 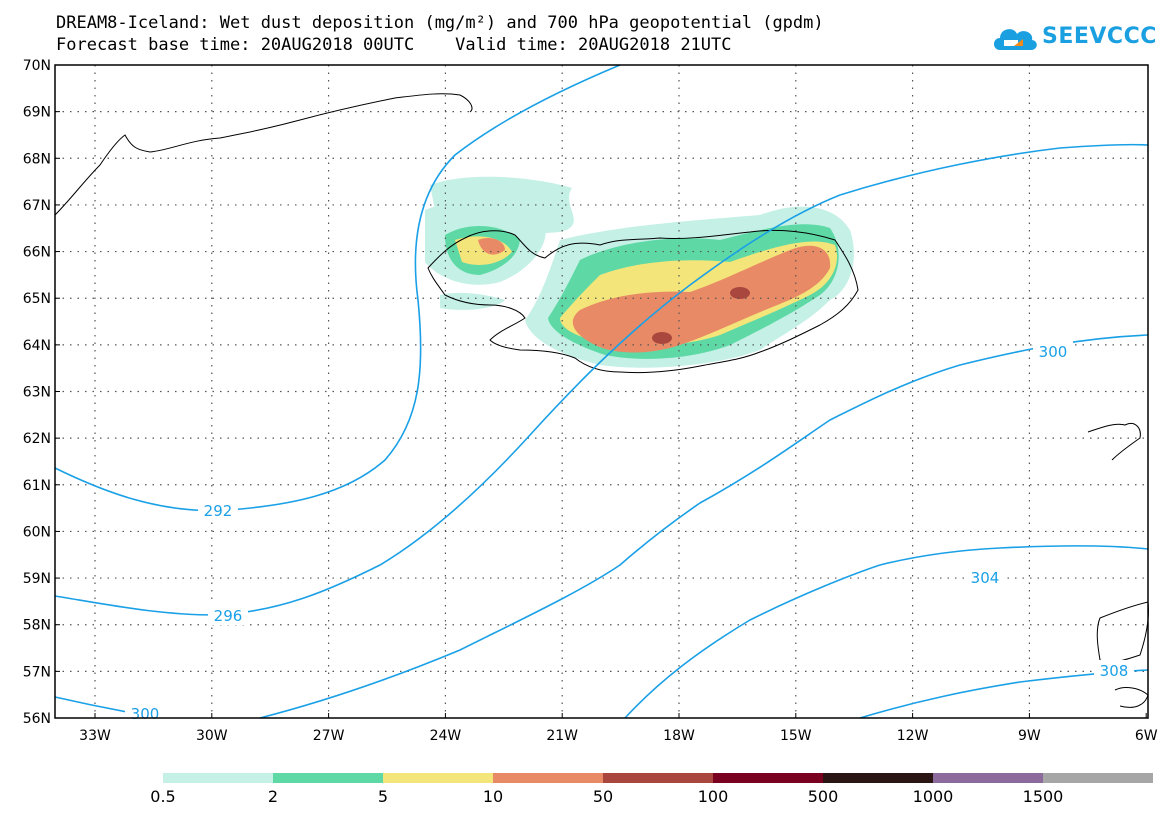 I want to click on lat-tick-label: 67N, so click(x=37, y=206).